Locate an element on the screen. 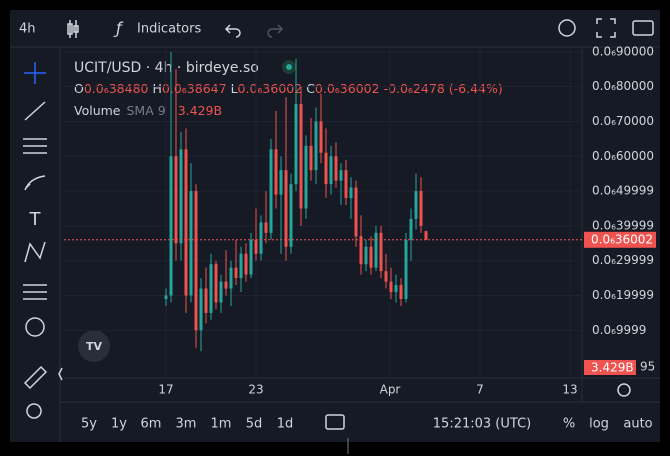 Image resolution: width=670 pixels, height=456 pixels. o-value: 0.0₆38480 is located at coordinates (116, 88).